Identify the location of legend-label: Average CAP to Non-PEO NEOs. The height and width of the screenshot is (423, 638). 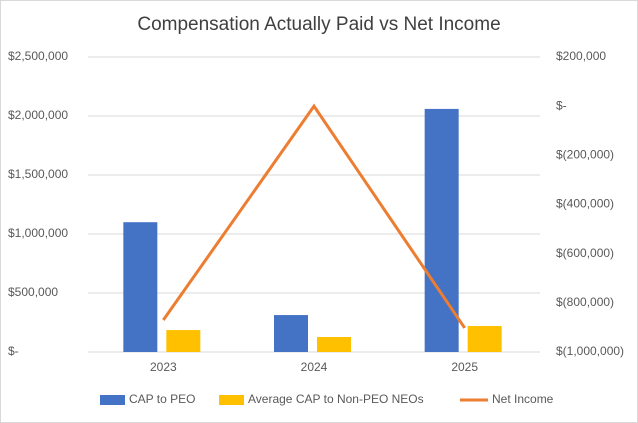
(336, 399).